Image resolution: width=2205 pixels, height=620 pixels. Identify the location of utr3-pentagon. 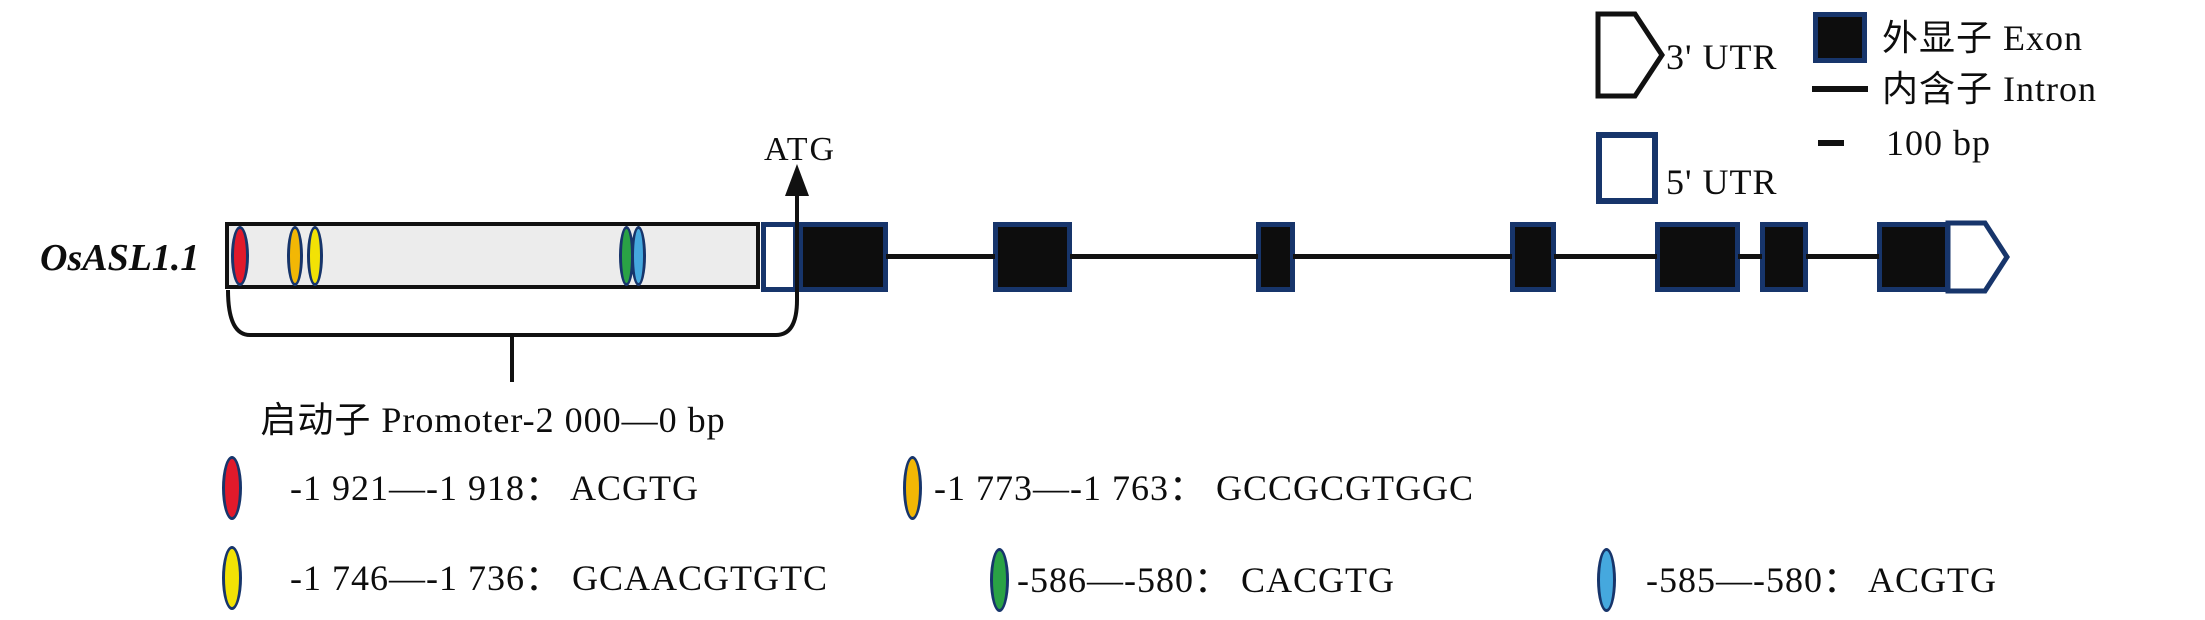
(1977, 257).